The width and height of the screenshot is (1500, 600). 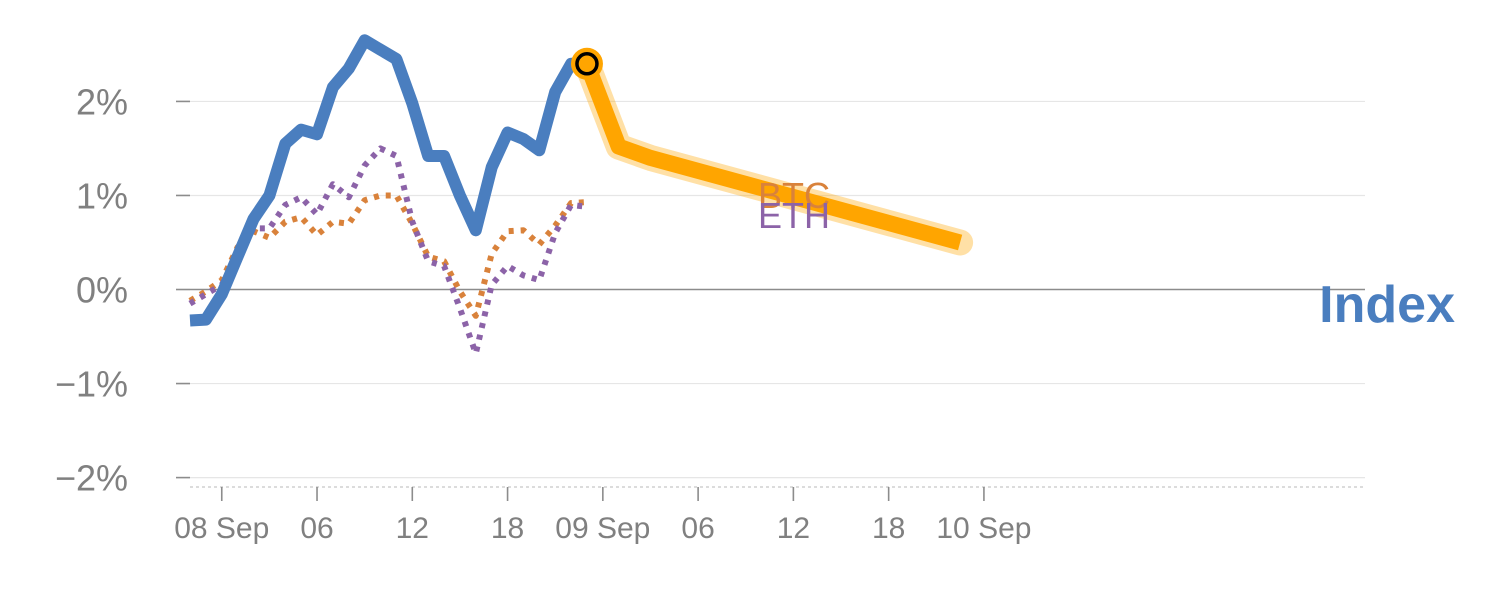 I want to click on y-tick-label: 0%, so click(x=102, y=290).